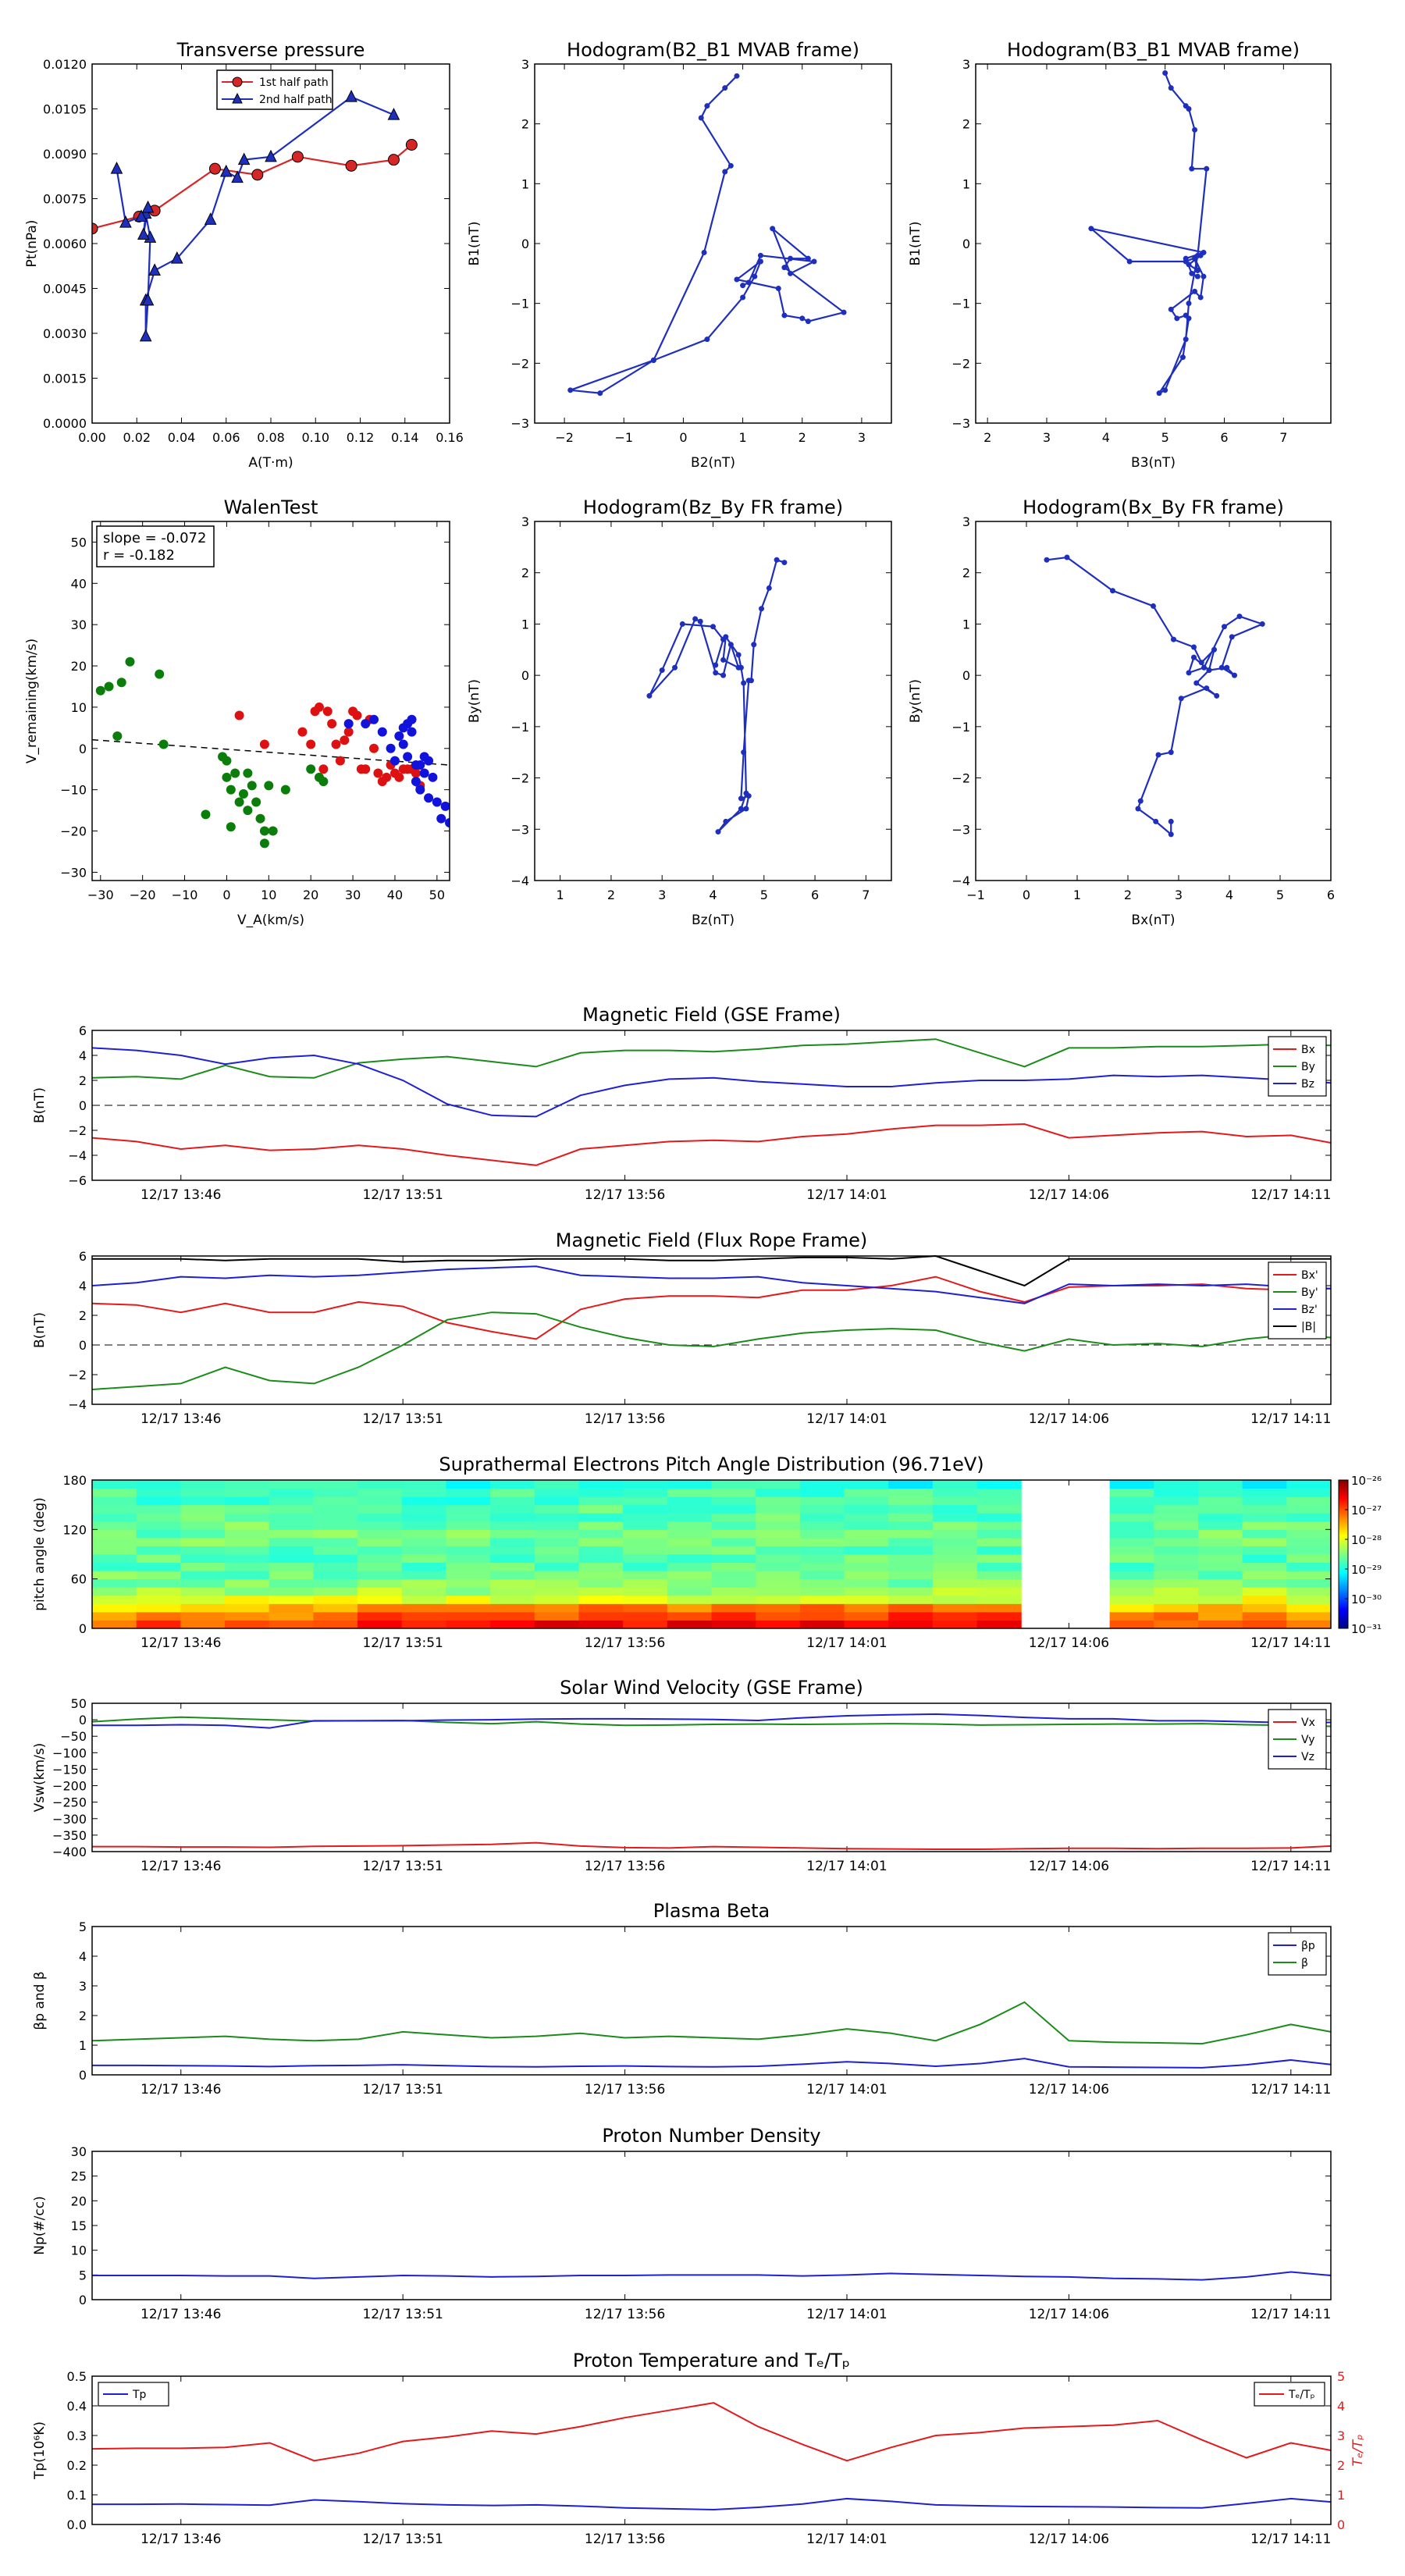 The width and height of the screenshot is (1405, 2576). Describe the element at coordinates (1128, 895) in the screenshot. I see `x-tick-label: 2` at that location.